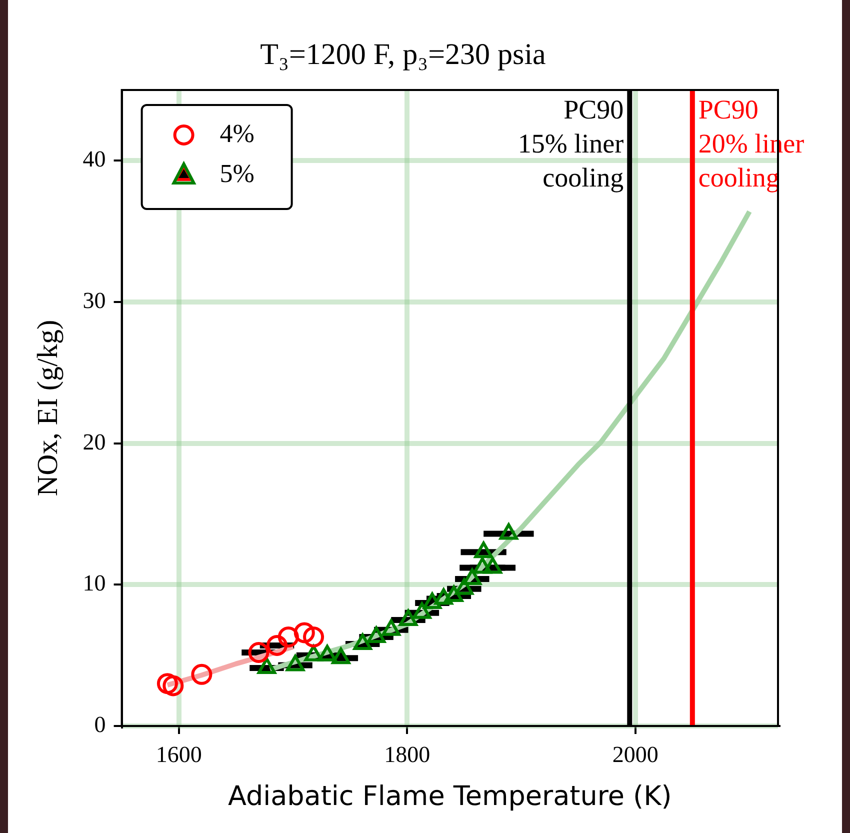 The width and height of the screenshot is (850, 833). What do you see at coordinates (407, 754) in the screenshot?
I see `x-tick-label: 1800` at bounding box center [407, 754].